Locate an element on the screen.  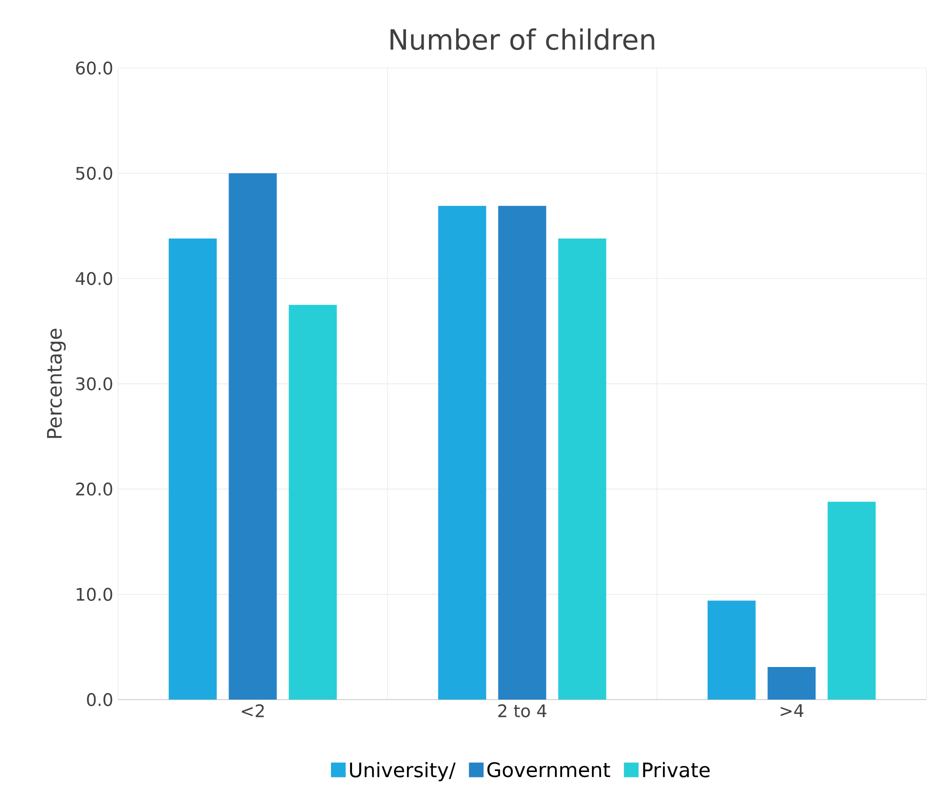
x-tick-label: <2 is located at coordinates (253, 710).